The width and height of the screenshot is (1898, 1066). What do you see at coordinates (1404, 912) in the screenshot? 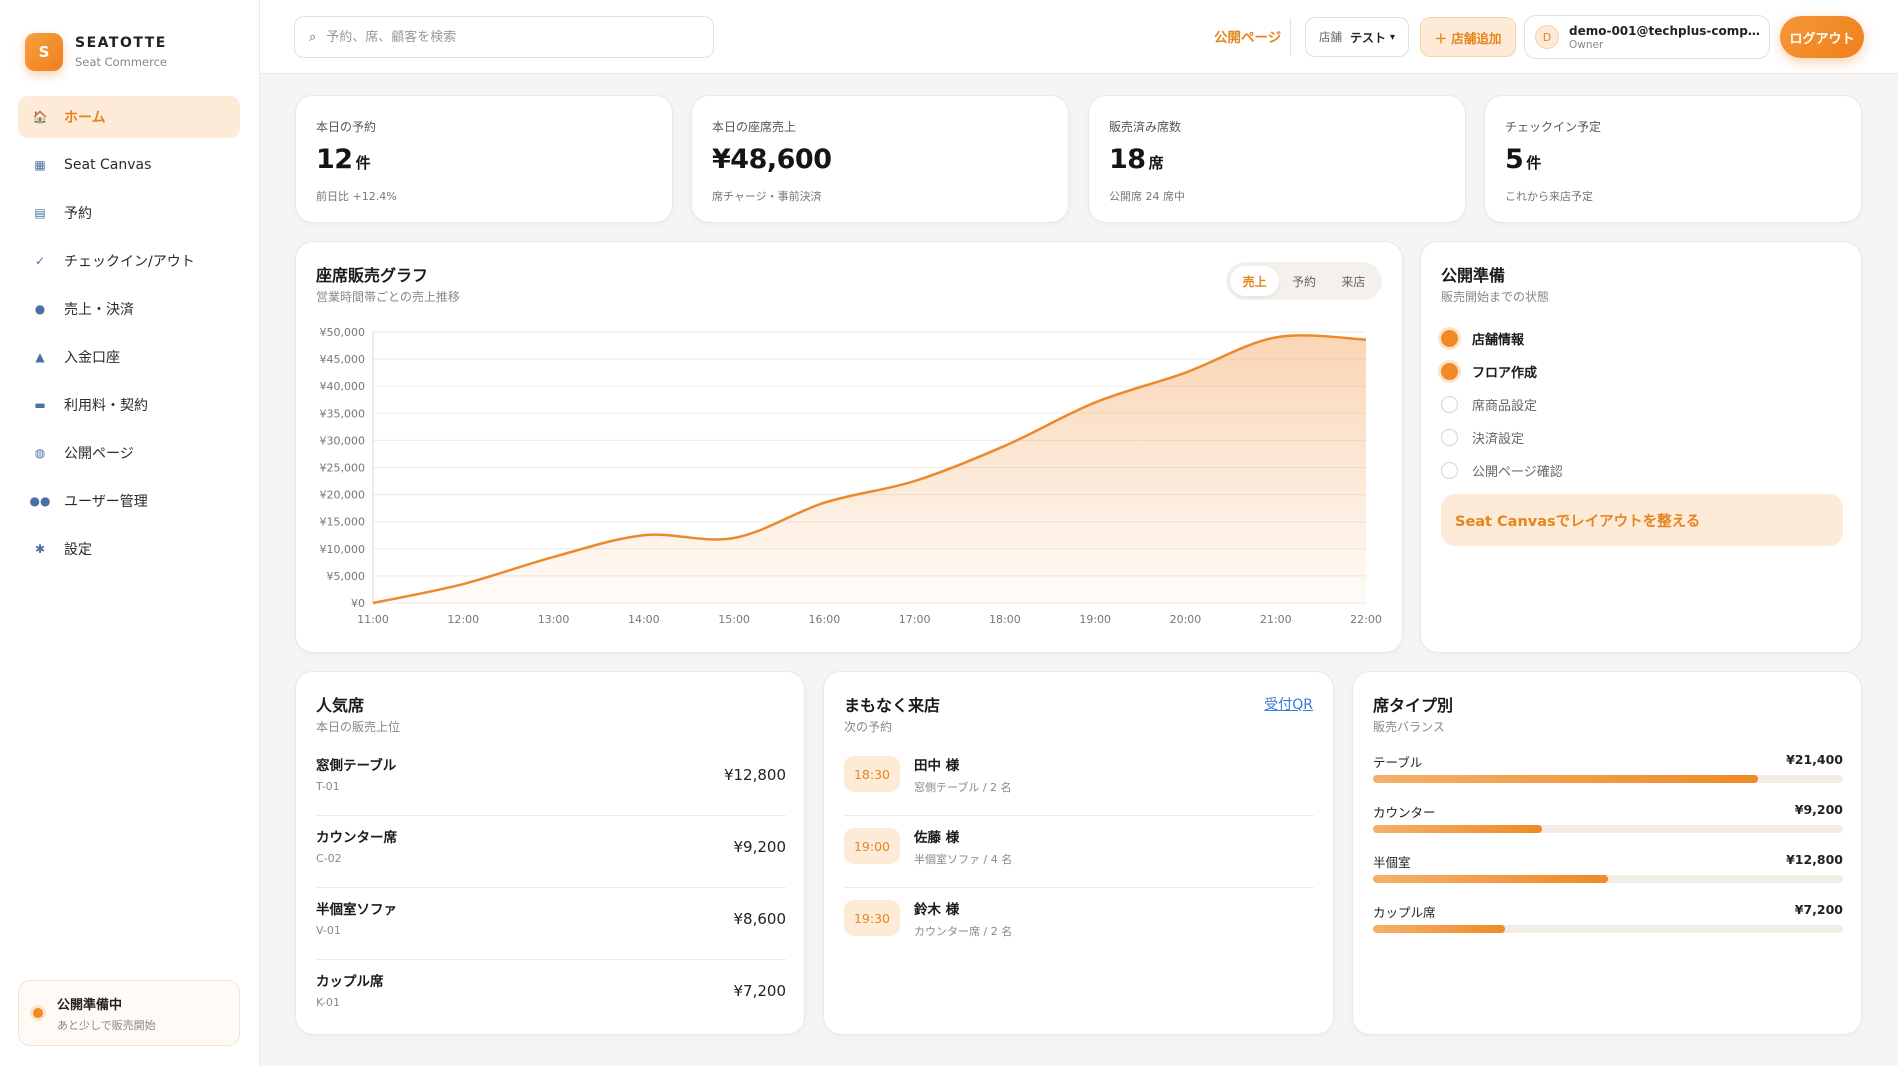
I see `seat-type-label: カップル席` at bounding box center [1404, 912].